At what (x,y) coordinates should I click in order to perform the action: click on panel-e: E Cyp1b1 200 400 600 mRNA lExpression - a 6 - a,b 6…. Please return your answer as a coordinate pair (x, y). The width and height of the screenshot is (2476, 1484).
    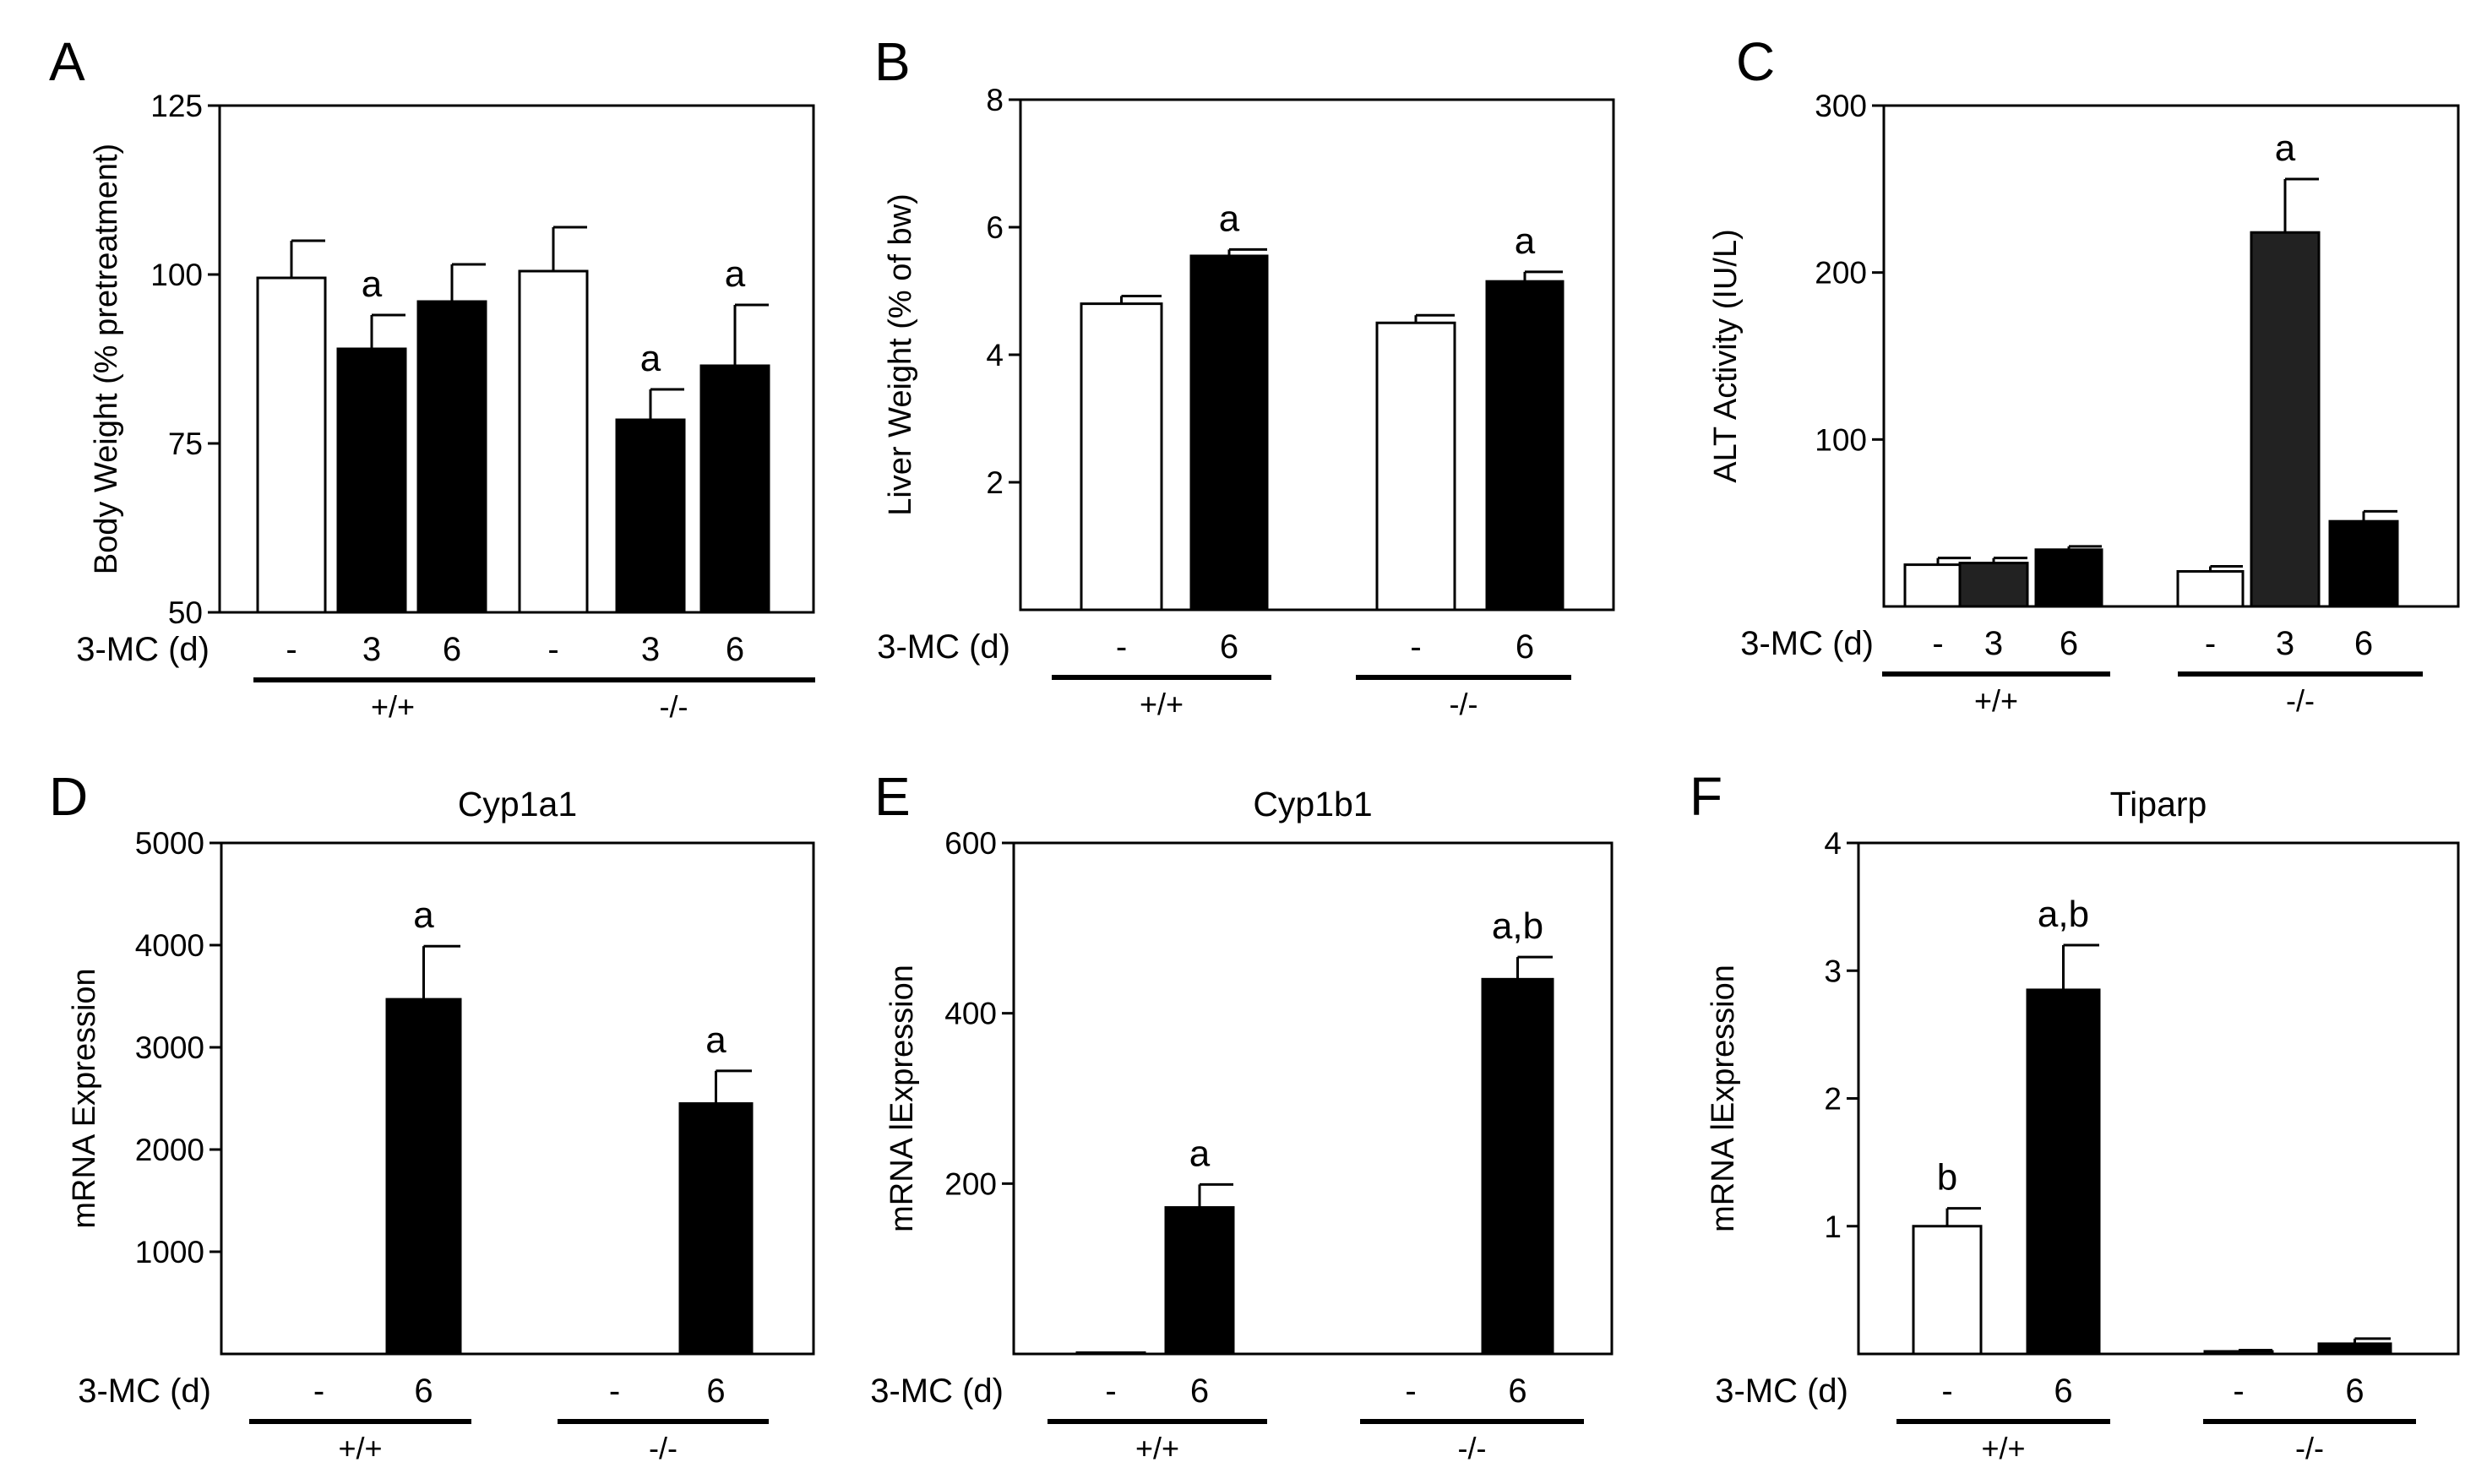
    Looking at the image, I should click on (1242, 1115).